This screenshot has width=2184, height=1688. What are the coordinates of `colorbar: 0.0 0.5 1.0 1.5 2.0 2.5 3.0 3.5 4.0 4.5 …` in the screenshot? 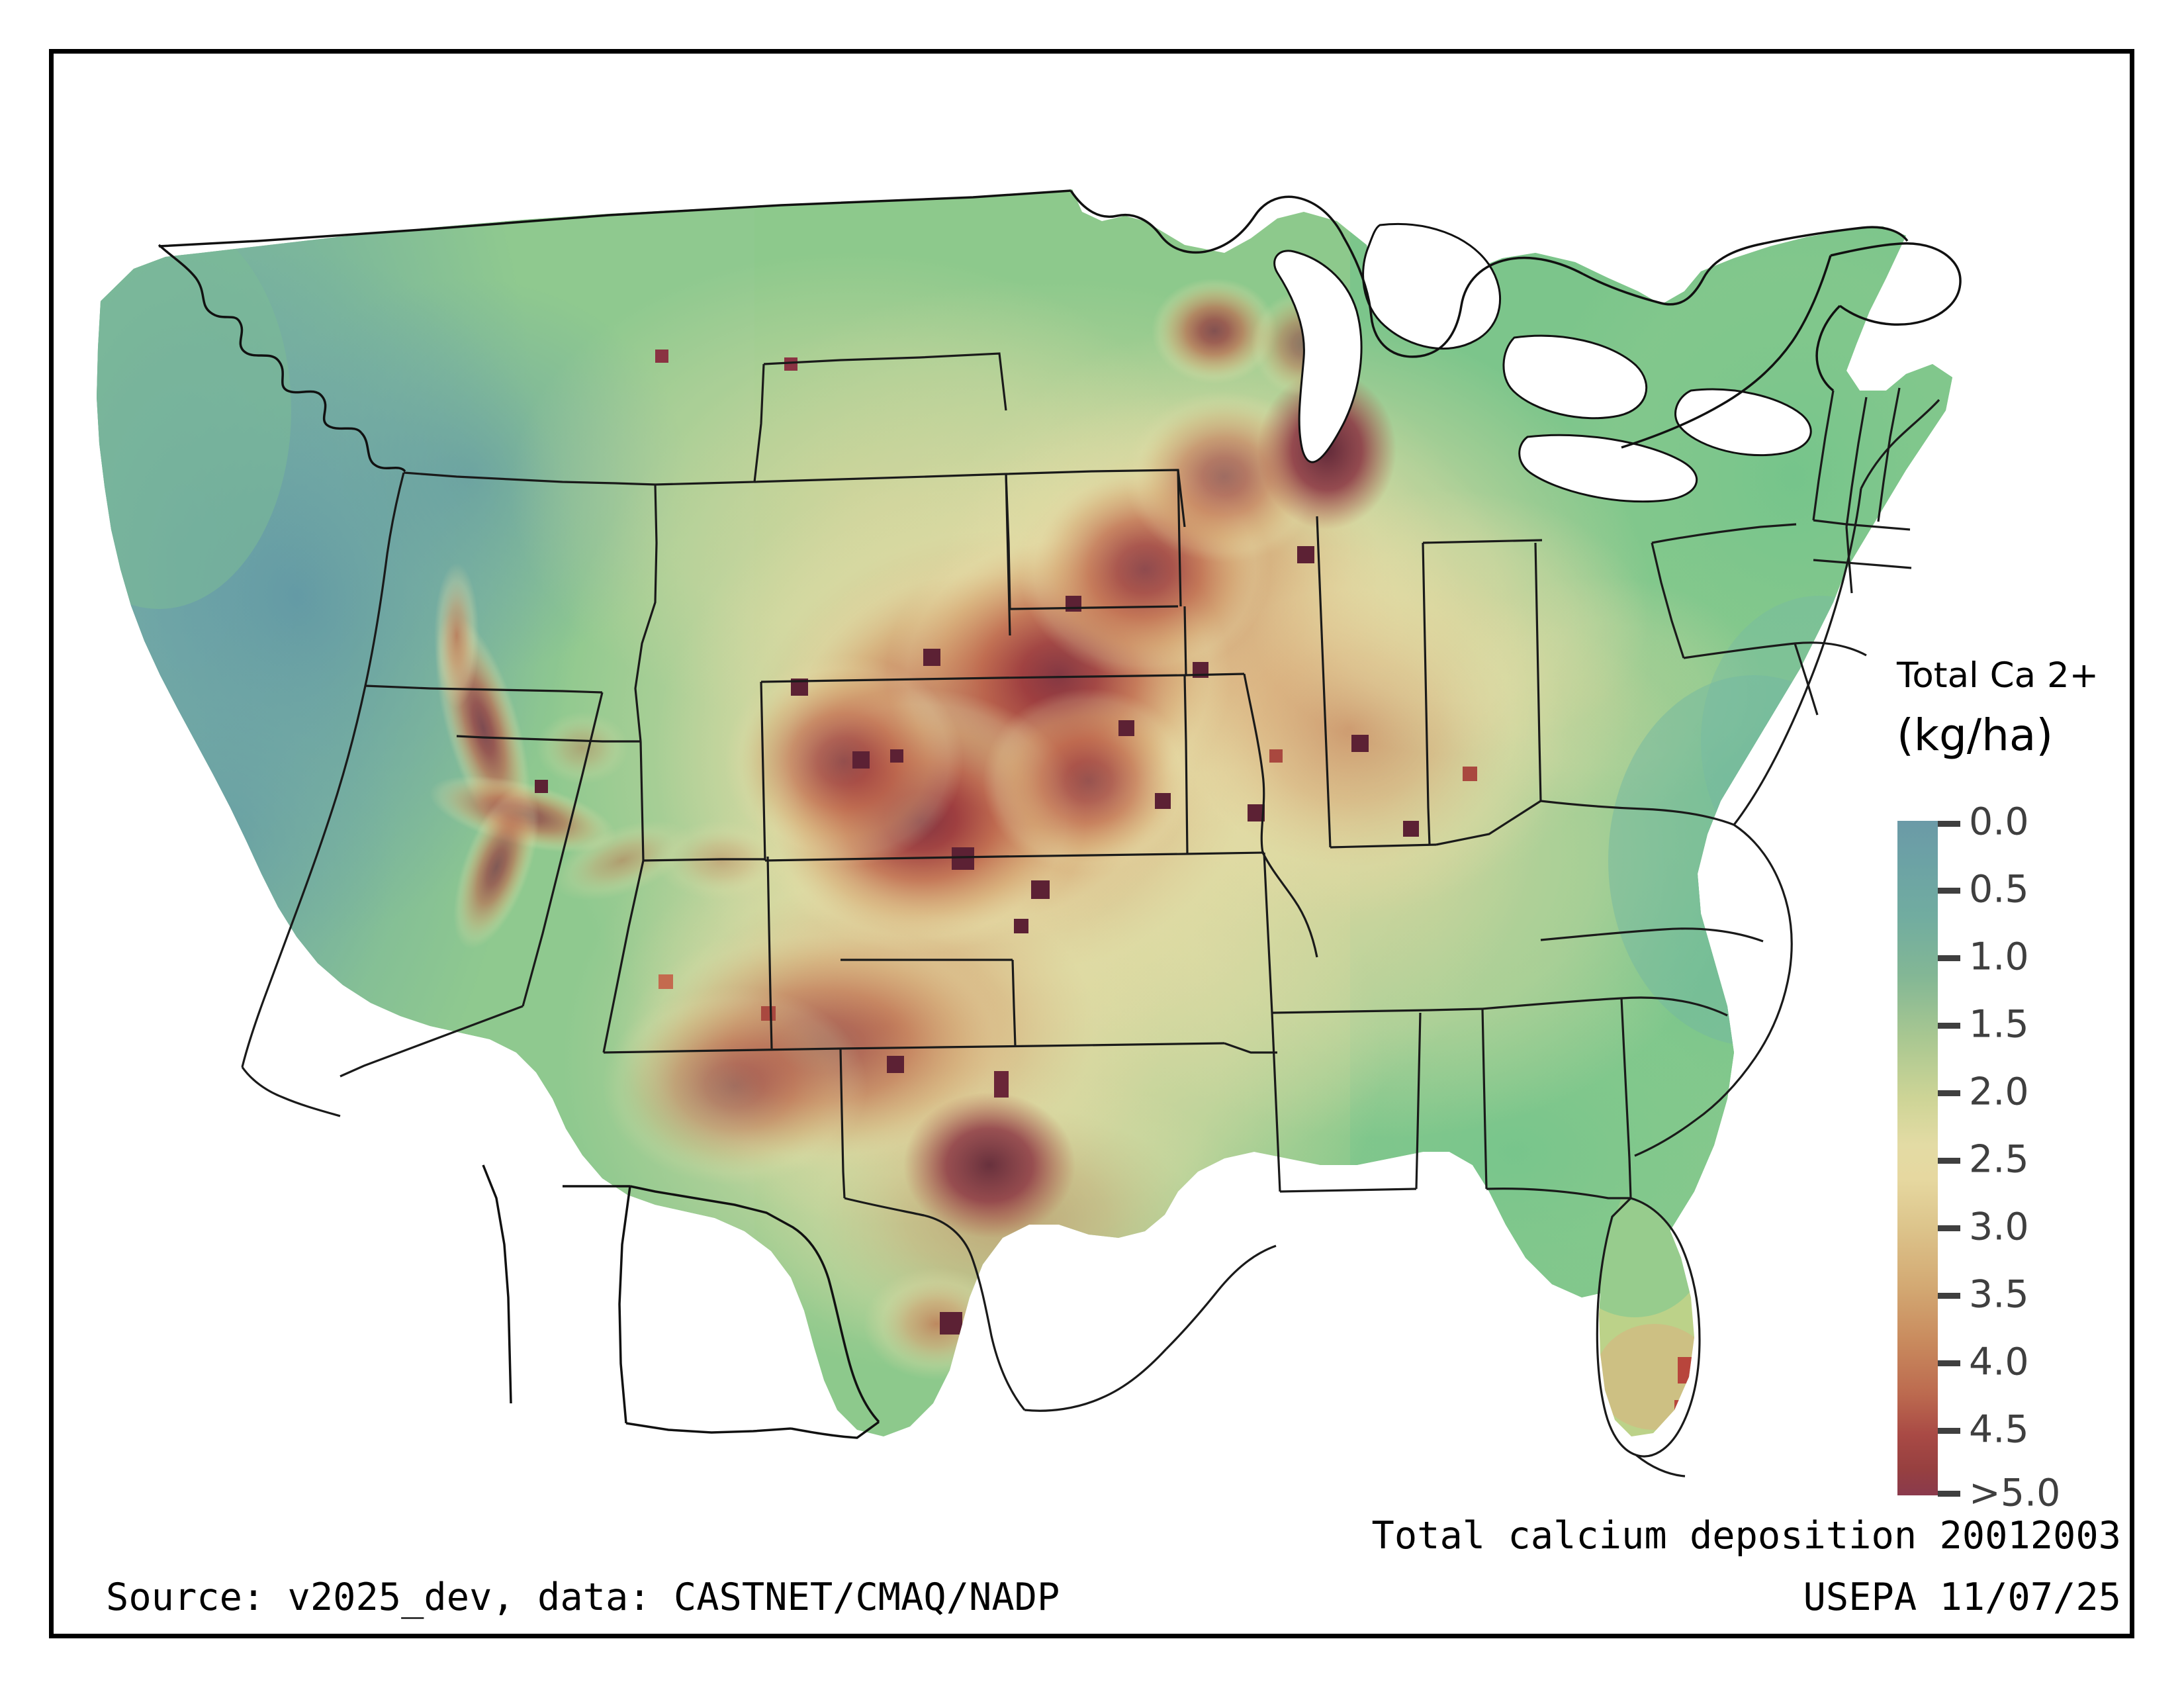 It's located at (1979, 1157).